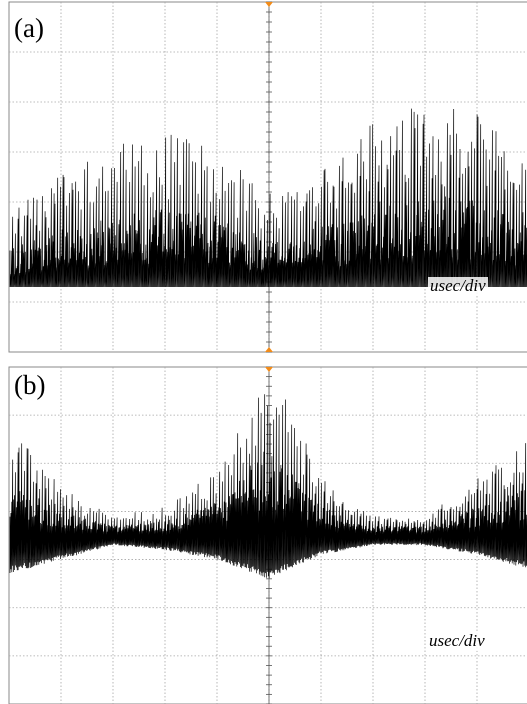 This screenshot has width=527, height=704. Describe the element at coordinates (30, 385) in the screenshot. I see `panel-b-label: (b)` at that location.